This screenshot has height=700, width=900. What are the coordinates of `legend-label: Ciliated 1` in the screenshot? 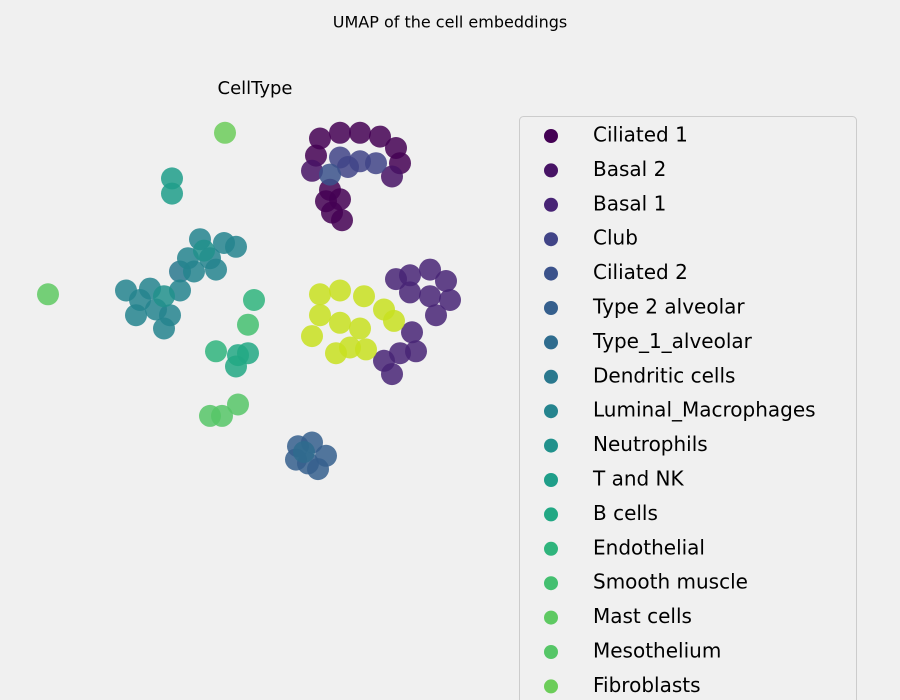 It's located at (640, 135).